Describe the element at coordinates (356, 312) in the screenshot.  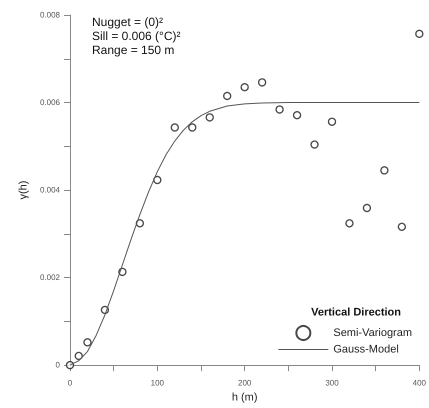
I see `legend-title: Vertical Direction` at that location.